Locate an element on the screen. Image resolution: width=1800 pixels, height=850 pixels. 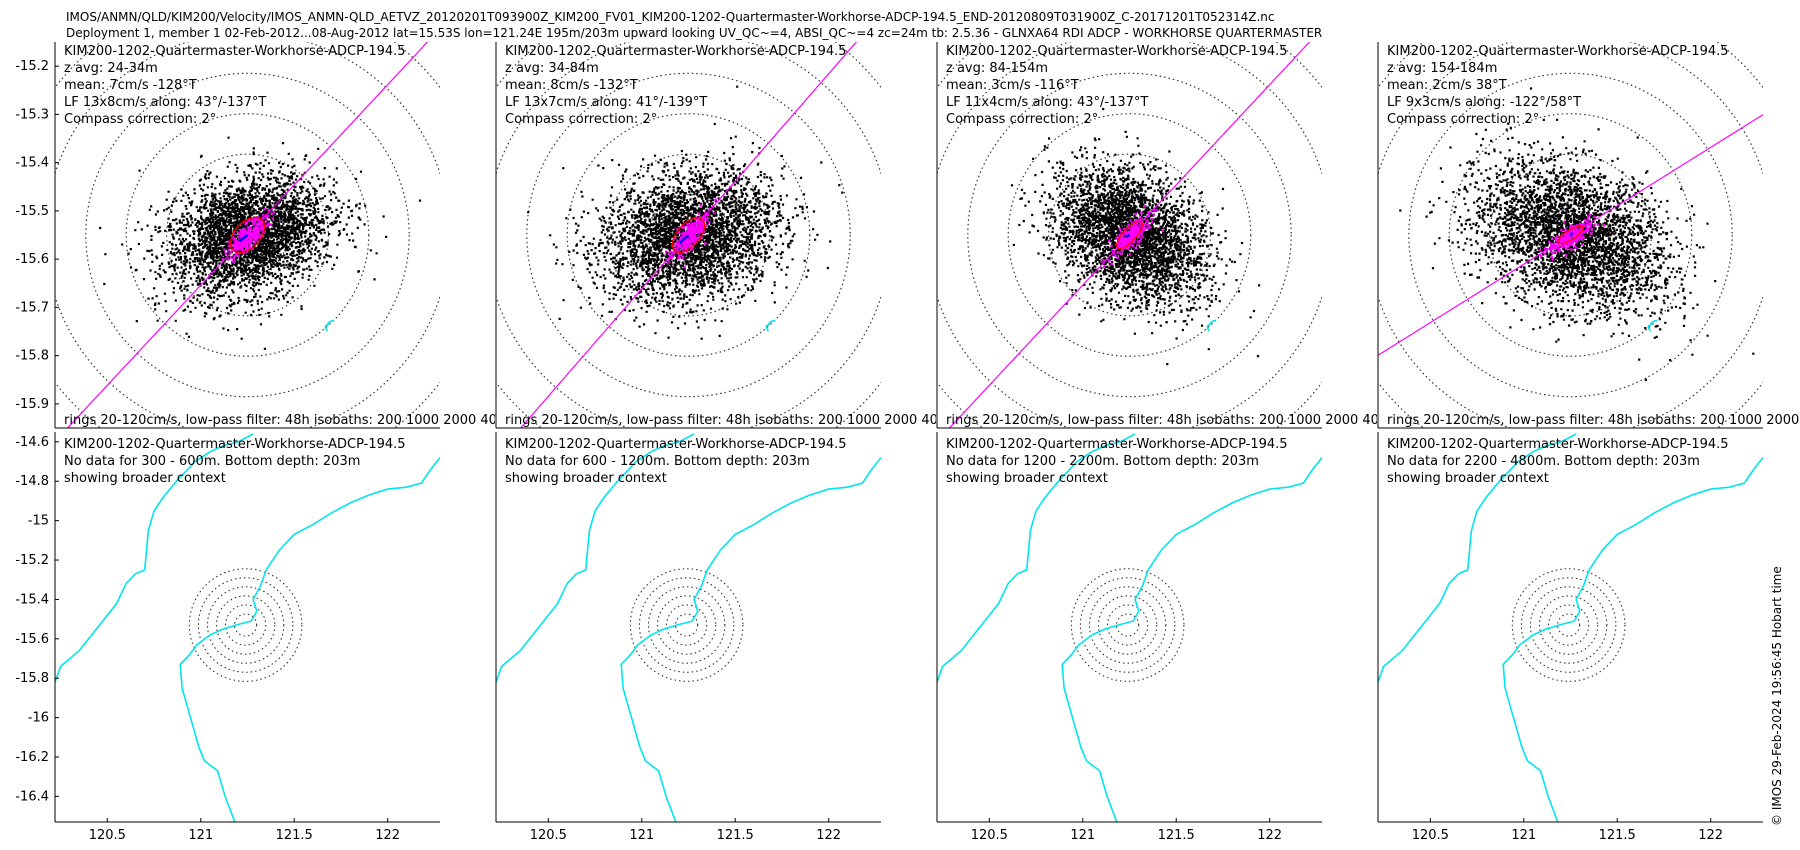
lf-label: LF 13x8cm/s along: 43°/-137°T is located at coordinates (165, 102).